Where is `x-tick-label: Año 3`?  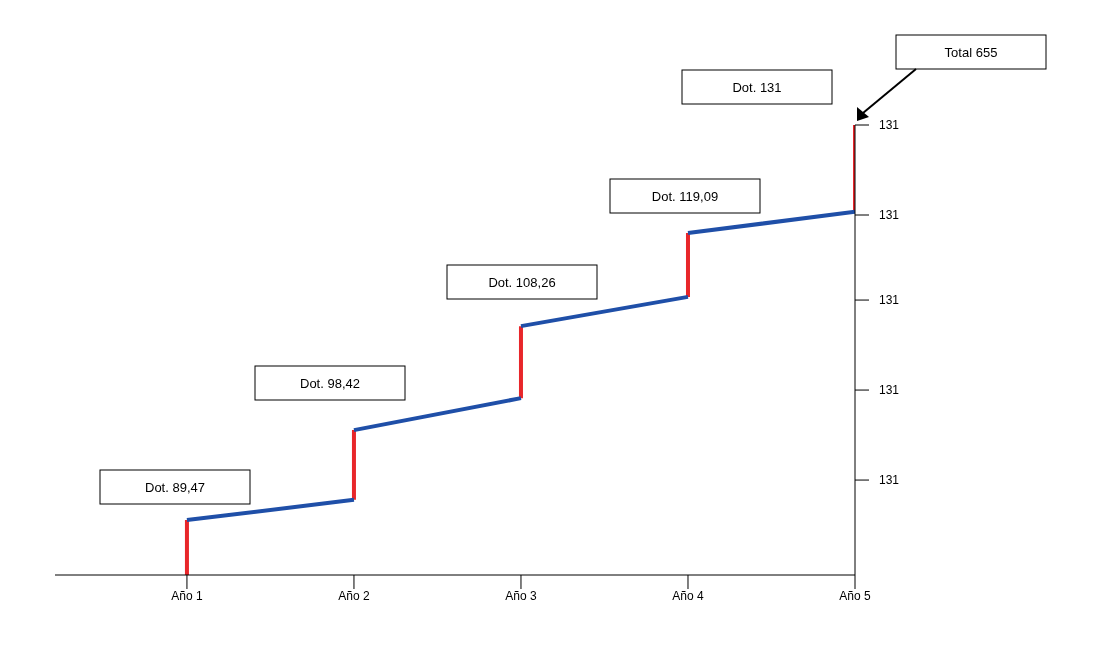 x-tick-label: Año 3 is located at coordinates (521, 595).